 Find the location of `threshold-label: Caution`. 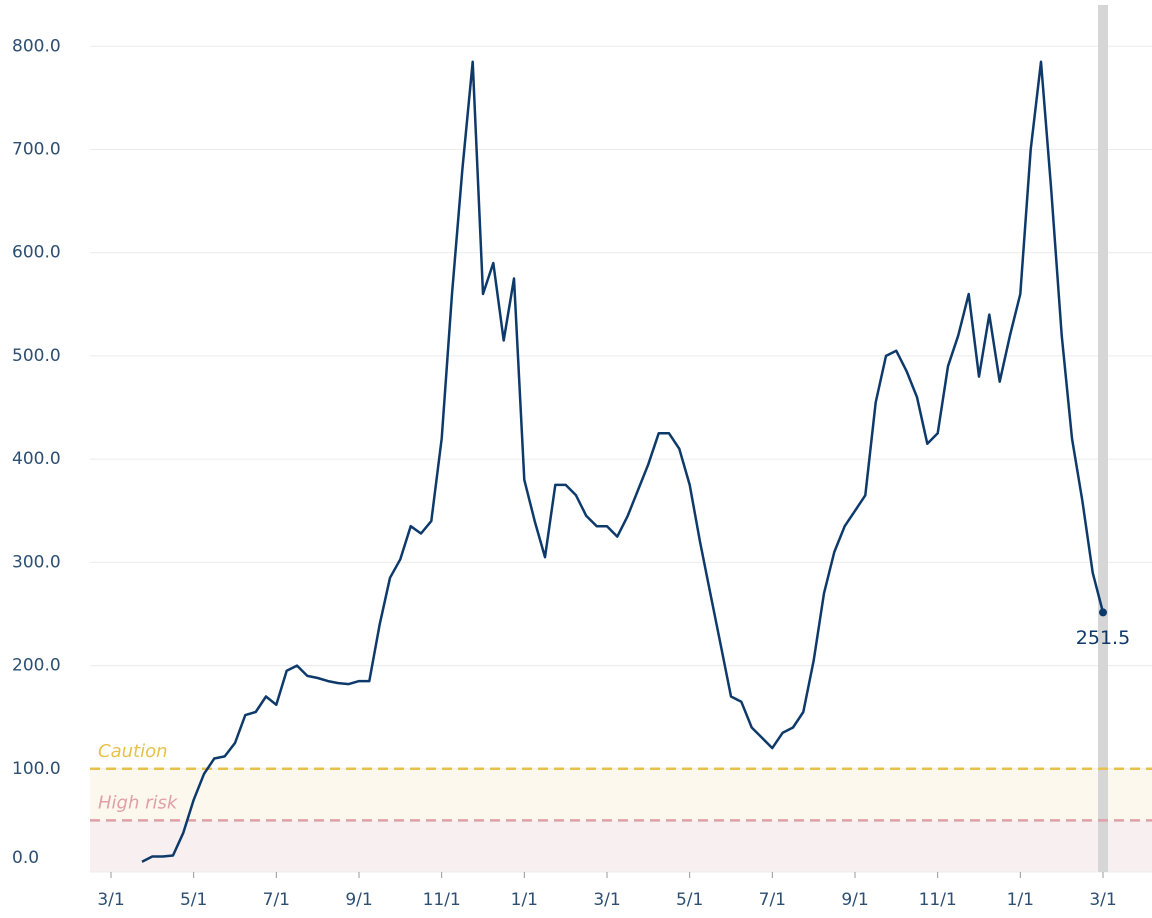

threshold-label: Caution is located at coordinates (133, 751).